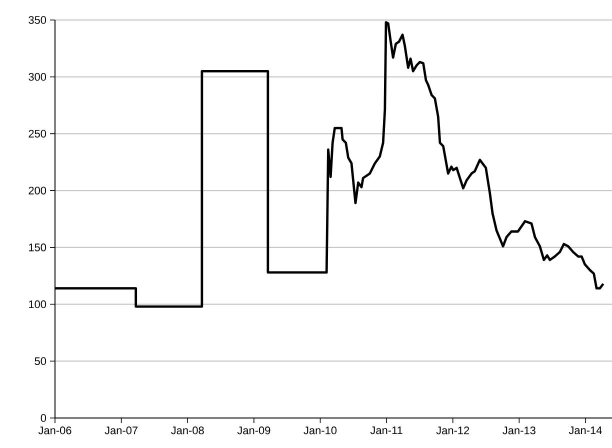 This screenshot has width=612, height=448. Describe the element at coordinates (187, 430) in the screenshot. I see `x-tick-label: Jan-08` at that location.